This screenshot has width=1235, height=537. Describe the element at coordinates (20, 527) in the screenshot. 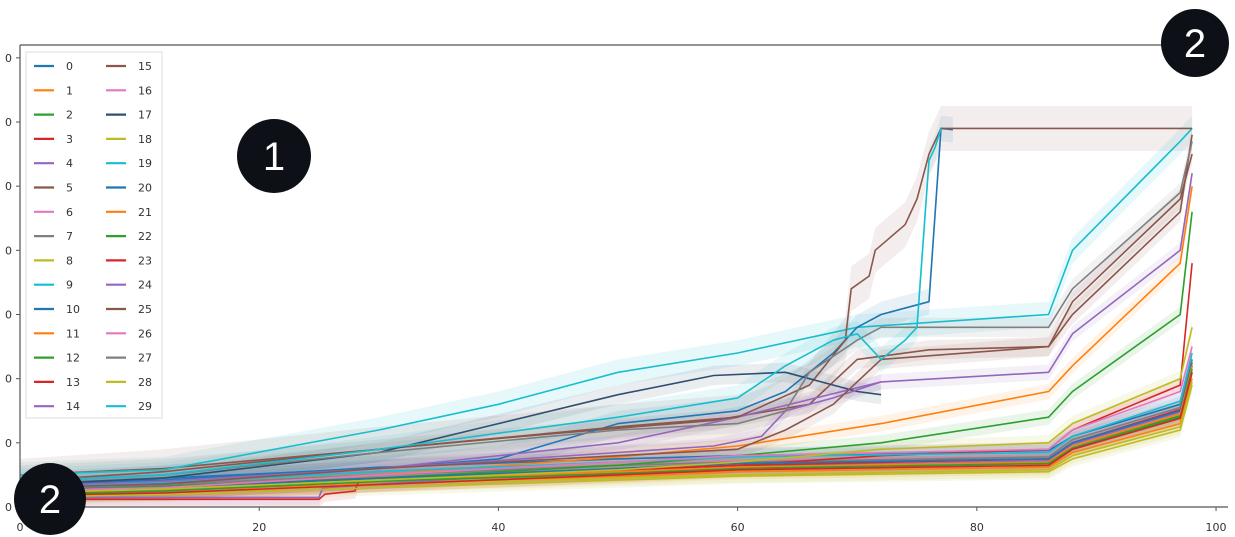

I see `x-tick-label: 0` at that location.